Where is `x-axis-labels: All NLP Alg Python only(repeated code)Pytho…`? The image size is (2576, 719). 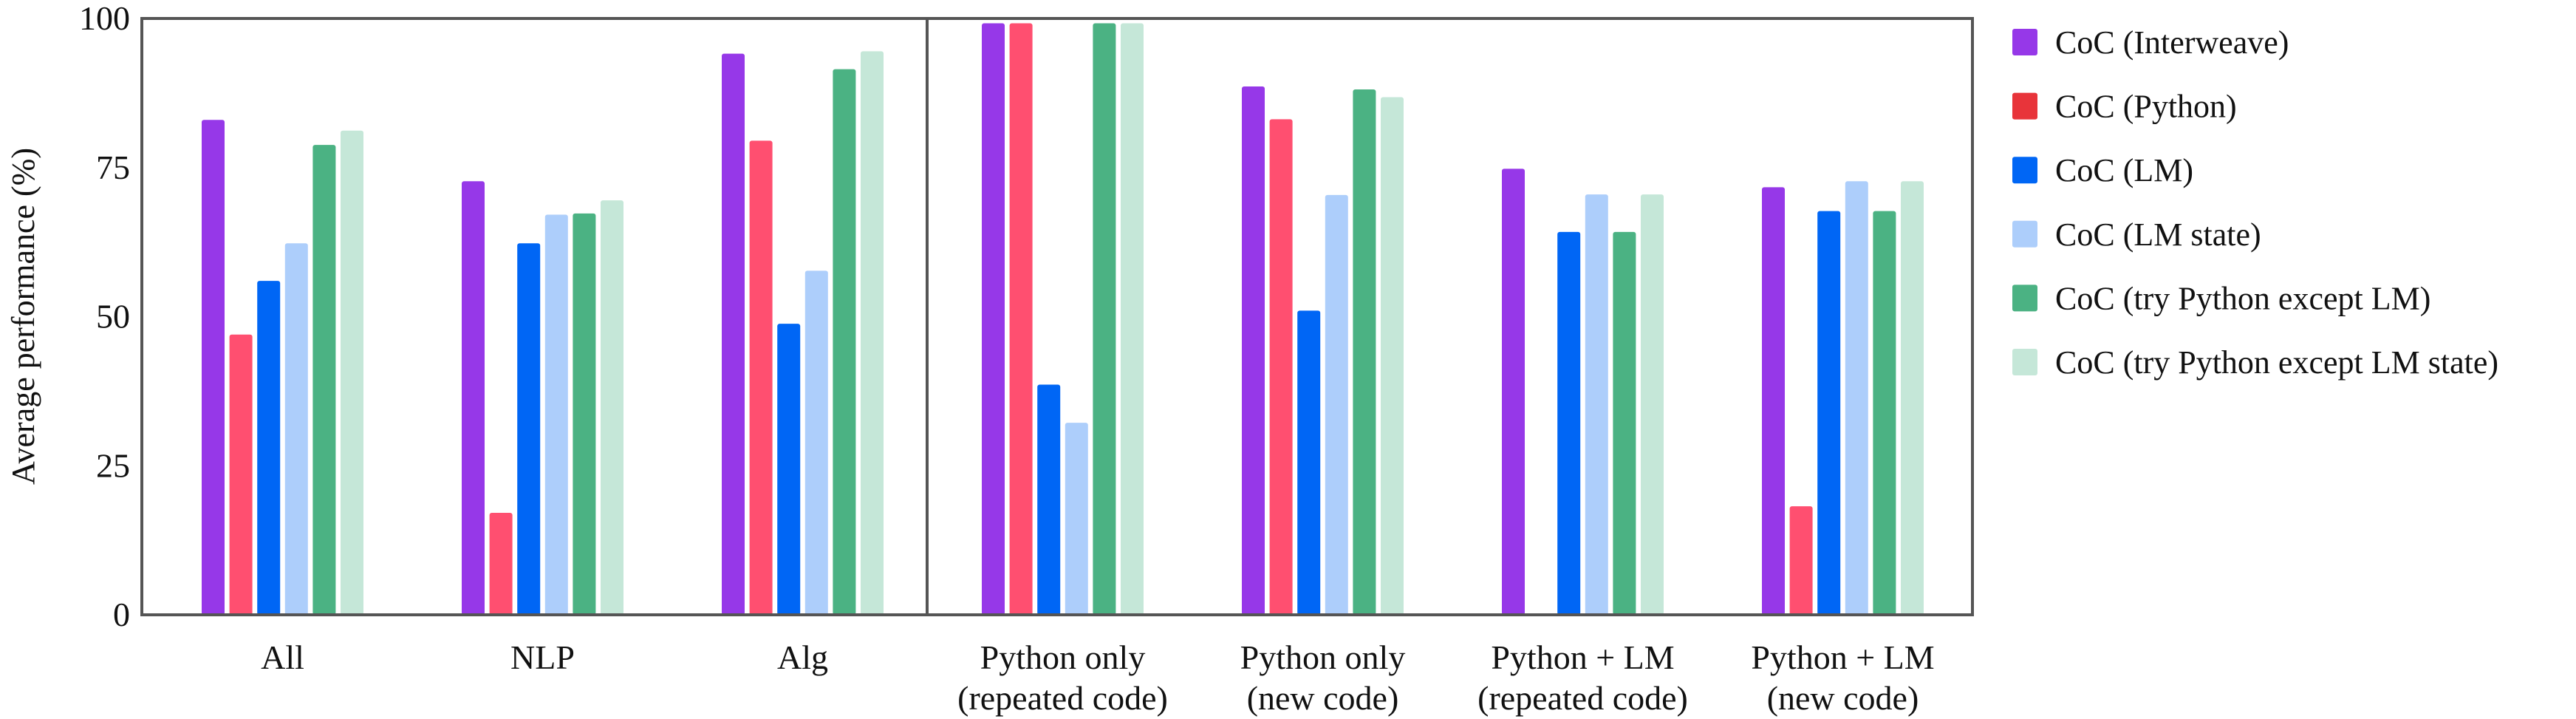 x-axis-labels: All NLP Alg Python only(repeated code)Pytho… is located at coordinates (1098, 677).